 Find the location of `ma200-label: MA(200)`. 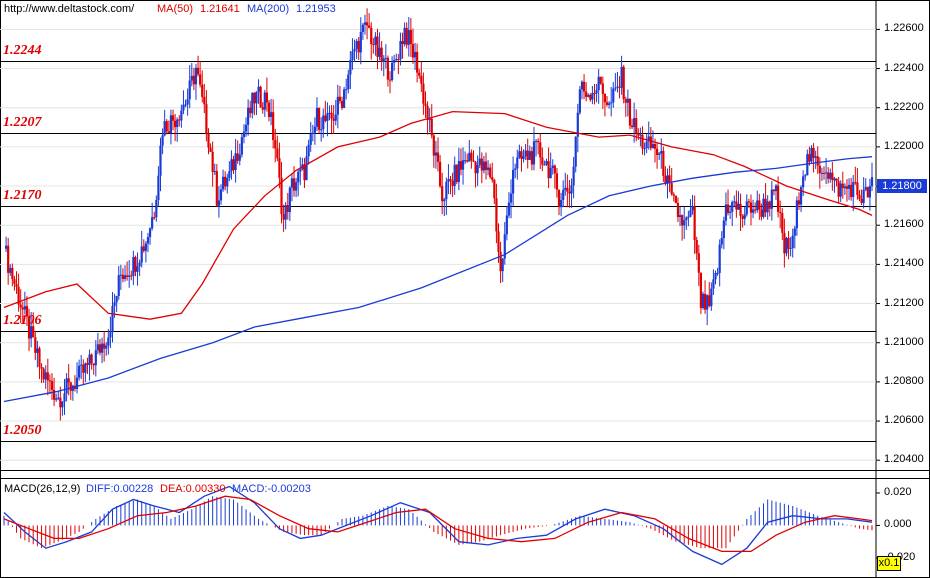

ma200-label: MA(200) is located at coordinates (268, 9).